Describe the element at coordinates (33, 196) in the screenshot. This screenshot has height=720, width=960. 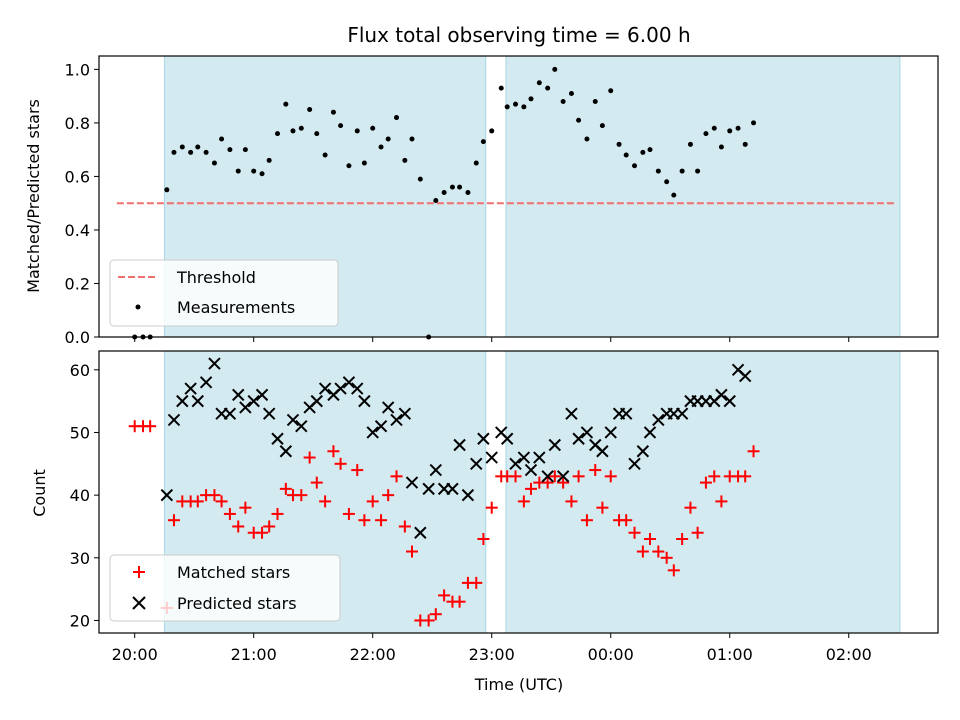
I see `ratio-y-axis-label: Matched/Predicted stars` at that location.